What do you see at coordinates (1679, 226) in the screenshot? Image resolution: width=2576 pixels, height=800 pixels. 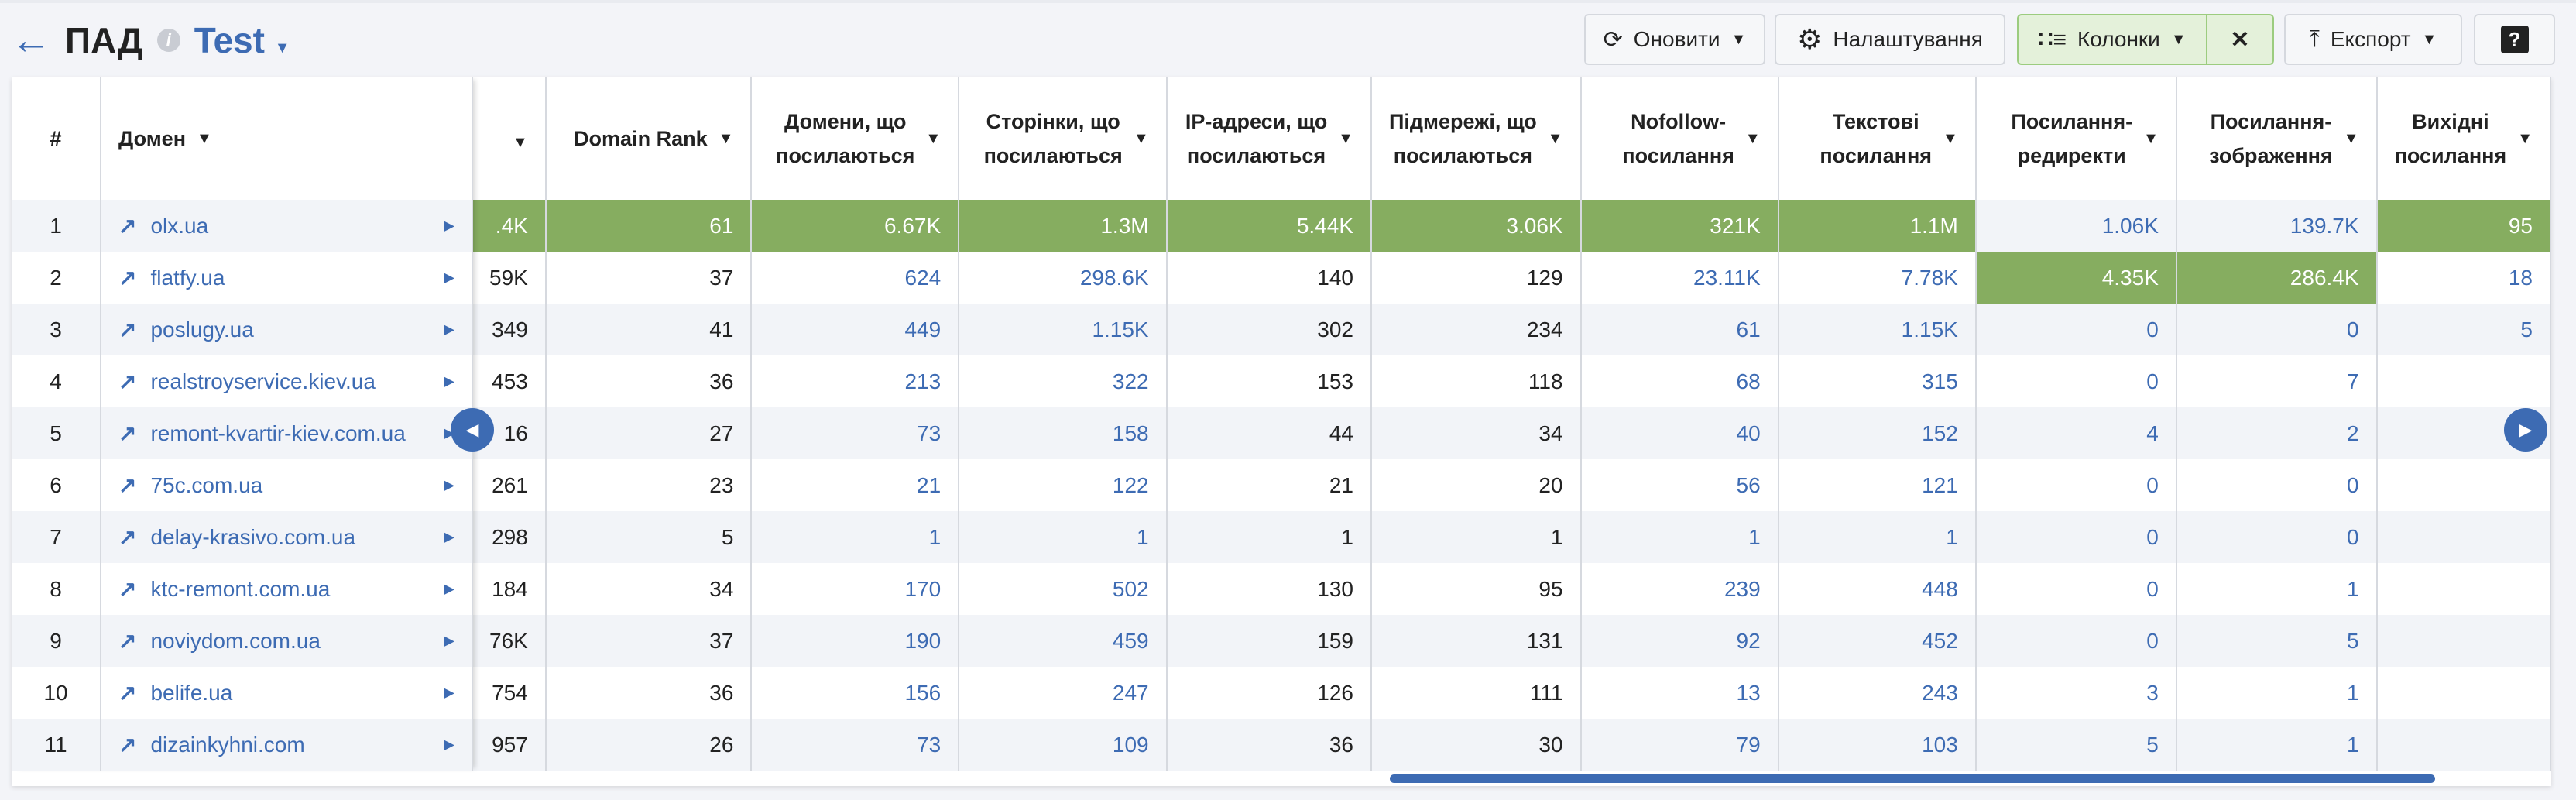 I see `metric-cell: 321K` at bounding box center [1679, 226].